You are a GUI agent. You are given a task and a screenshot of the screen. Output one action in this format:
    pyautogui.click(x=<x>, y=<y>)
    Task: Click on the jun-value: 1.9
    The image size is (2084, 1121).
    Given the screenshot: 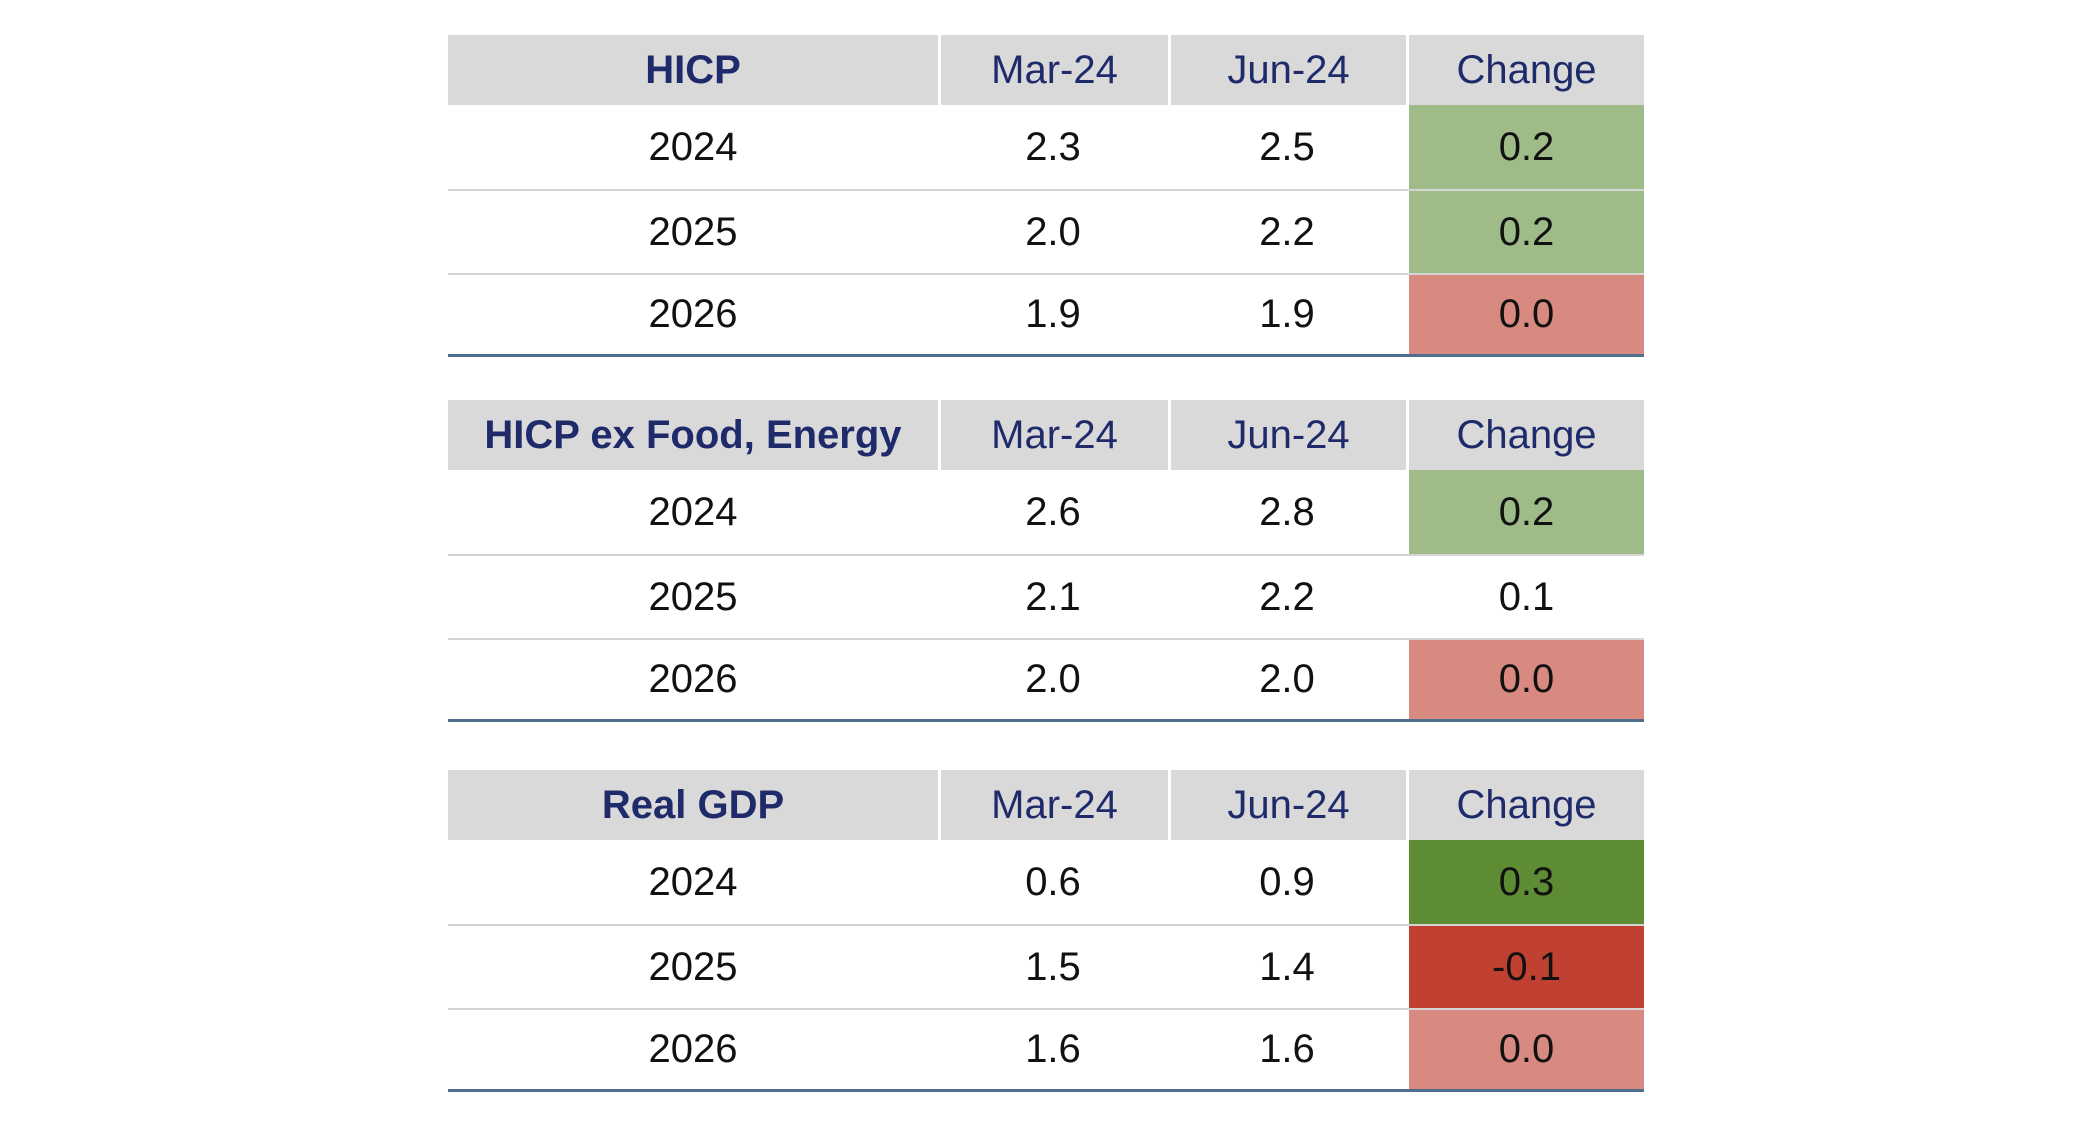 What is the action you would take?
    pyautogui.click(x=1287, y=314)
    